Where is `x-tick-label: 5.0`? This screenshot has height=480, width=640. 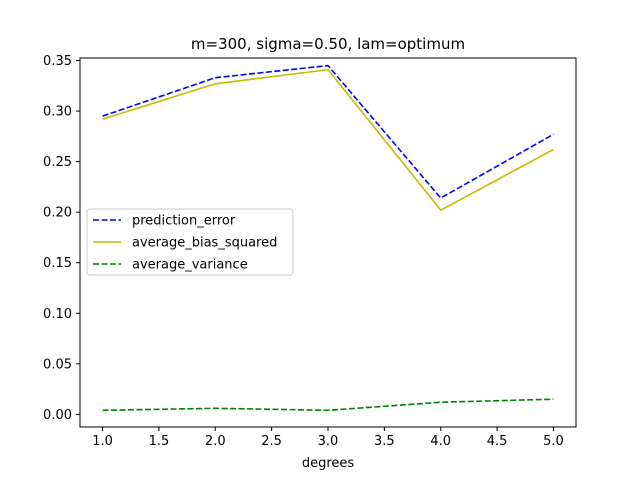
x-tick-label: 5.0 is located at coordinates (553, 441).